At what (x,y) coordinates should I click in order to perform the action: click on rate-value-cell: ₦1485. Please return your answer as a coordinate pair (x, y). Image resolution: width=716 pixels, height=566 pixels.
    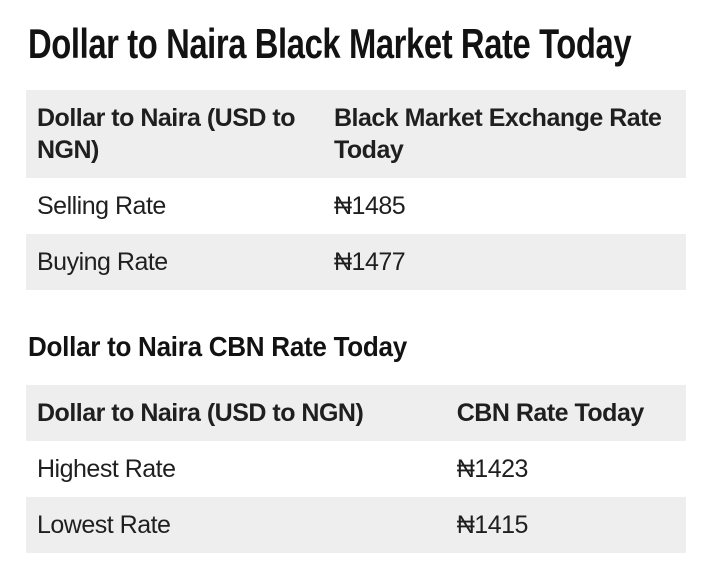
    Looking at the image, I should click on (370, 206).